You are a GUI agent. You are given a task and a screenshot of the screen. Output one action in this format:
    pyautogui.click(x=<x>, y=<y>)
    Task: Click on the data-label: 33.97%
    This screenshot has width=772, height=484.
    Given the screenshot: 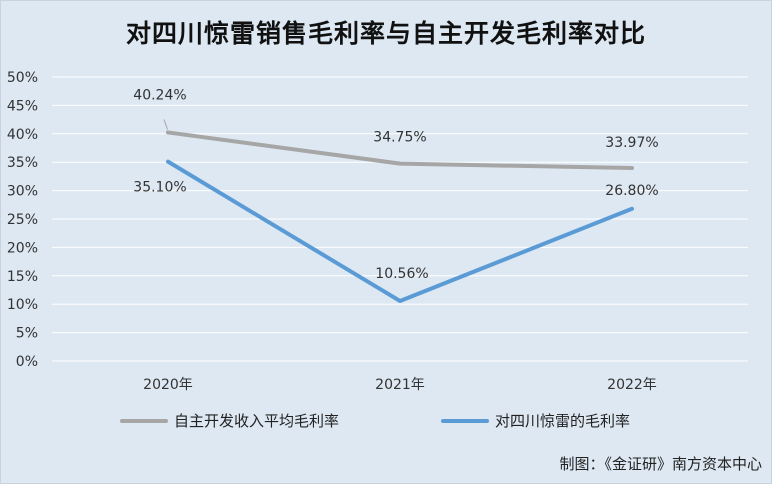 What is the action you would take?
    pyautogui.click(x=631, y=143)
    